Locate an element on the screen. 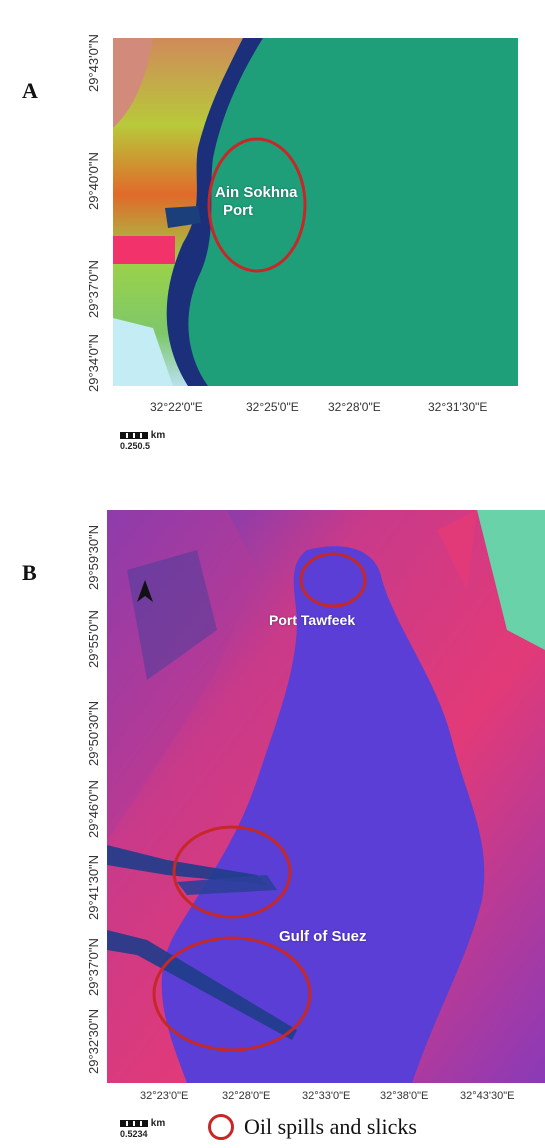 The width and height of the screenshot is (545, 1148). place-label-port-tawfeek: Port Tawfeek is located at coordinates (312, 620).